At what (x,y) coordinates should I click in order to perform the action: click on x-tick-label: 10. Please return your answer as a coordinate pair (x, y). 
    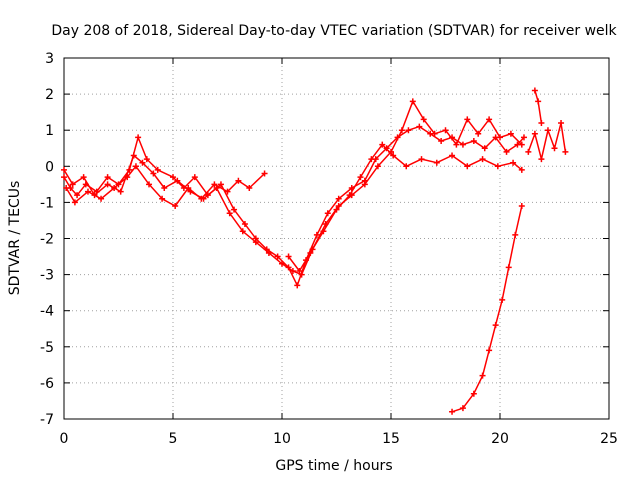
    Looking at the image, I should click on (282, 439).